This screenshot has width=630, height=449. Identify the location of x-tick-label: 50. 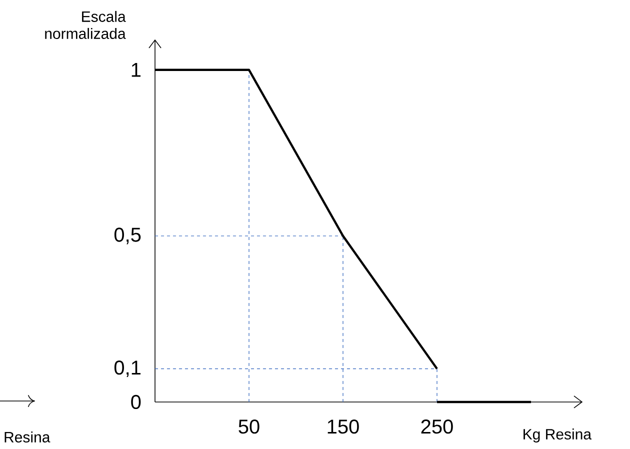
(249, 427).